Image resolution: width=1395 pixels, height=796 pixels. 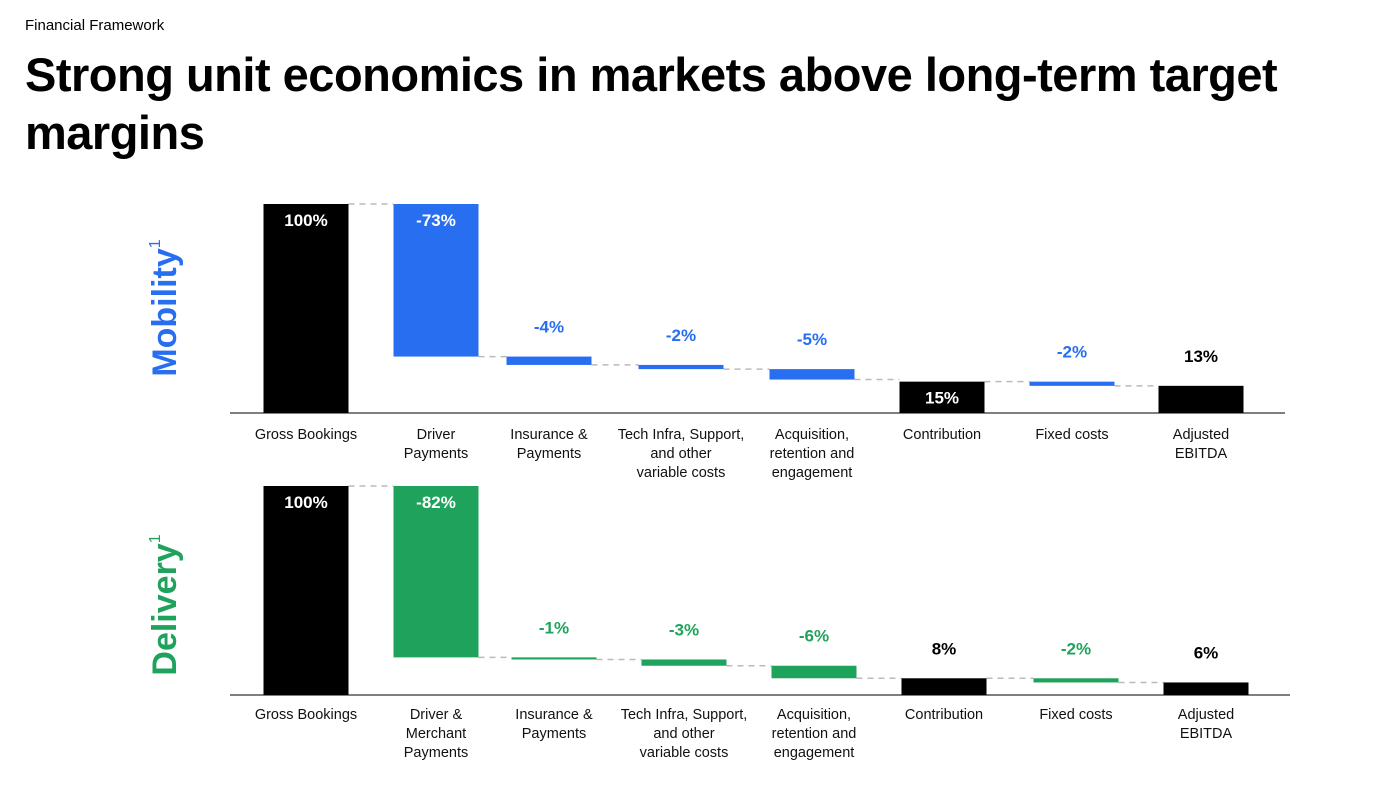 I want to click on value-label: 13%, so click(x=1201, y=356).